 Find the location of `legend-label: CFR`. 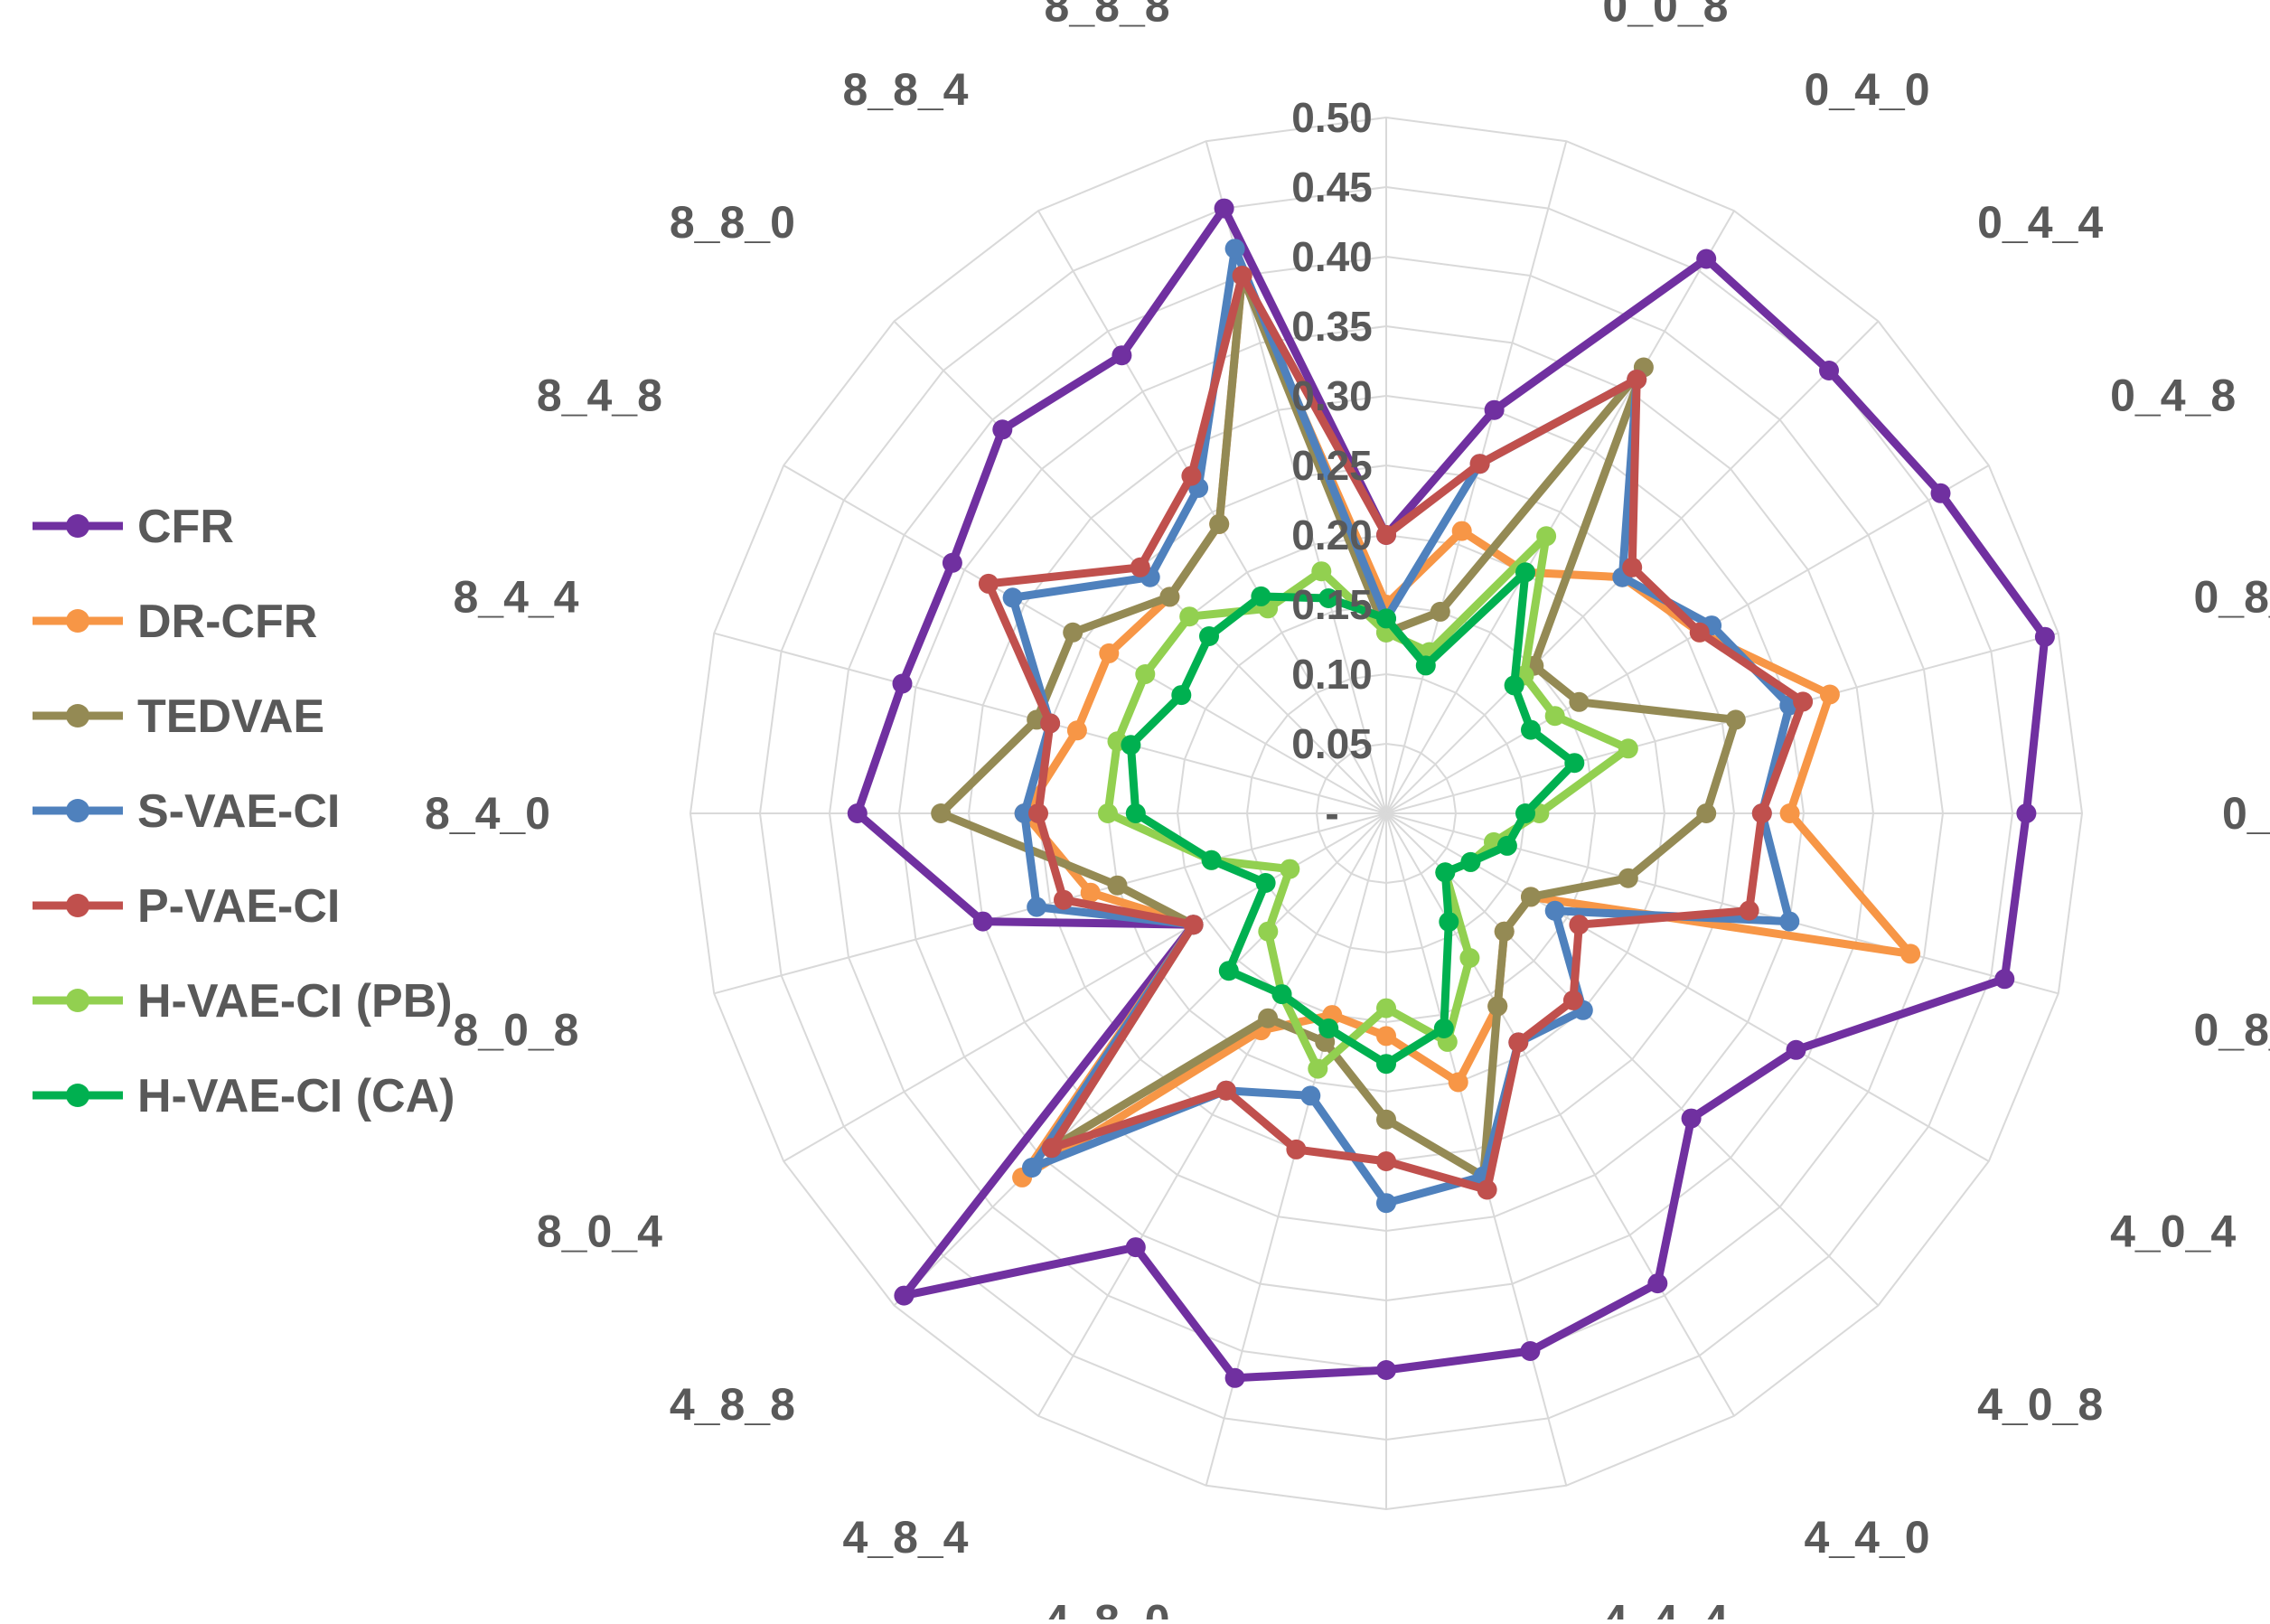

legend-label: CFR is located at coordinates (186, 527).